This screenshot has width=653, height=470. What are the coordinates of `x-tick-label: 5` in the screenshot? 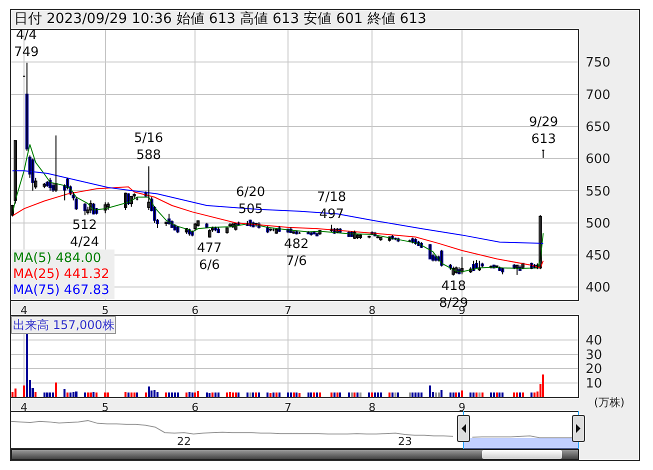 It's located at (105, 407).